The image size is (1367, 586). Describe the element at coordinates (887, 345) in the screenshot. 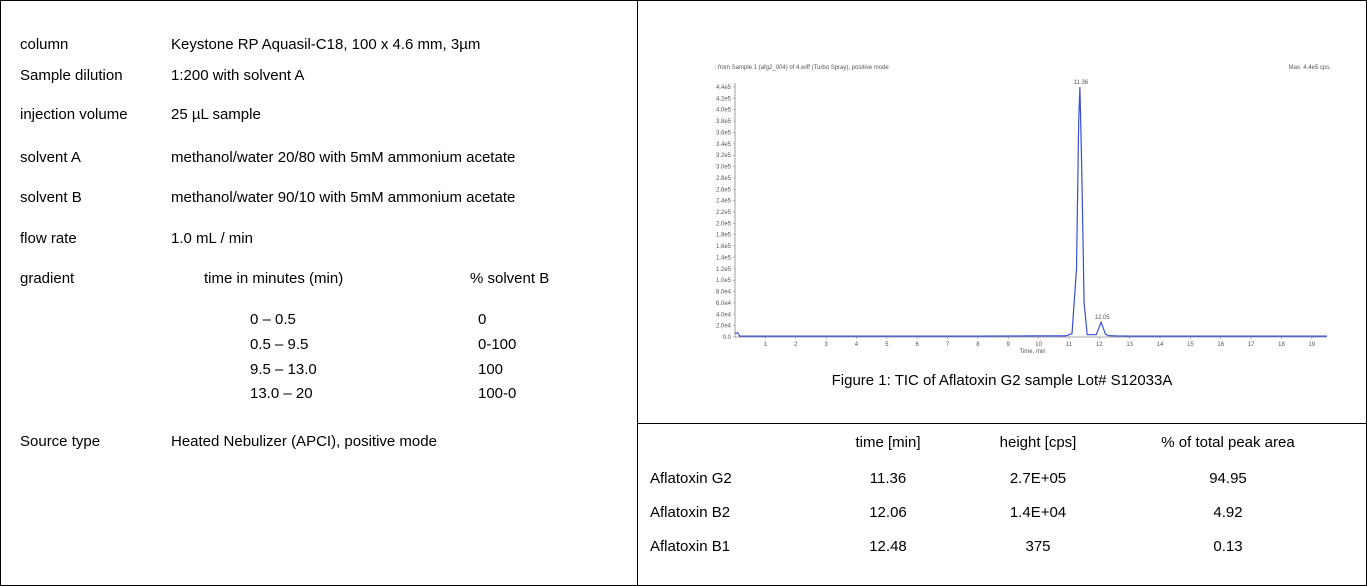

I see `x-tick-label: 5` at that location.